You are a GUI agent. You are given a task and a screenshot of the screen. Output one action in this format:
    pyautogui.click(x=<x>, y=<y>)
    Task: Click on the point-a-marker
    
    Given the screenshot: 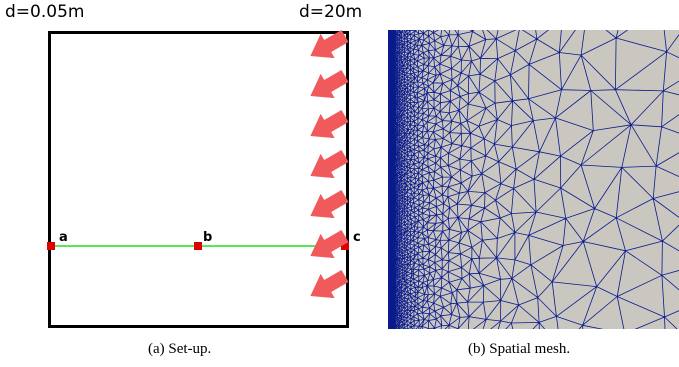 What is the action you would take?
    pyautogui.click(x=51, y=246)
    